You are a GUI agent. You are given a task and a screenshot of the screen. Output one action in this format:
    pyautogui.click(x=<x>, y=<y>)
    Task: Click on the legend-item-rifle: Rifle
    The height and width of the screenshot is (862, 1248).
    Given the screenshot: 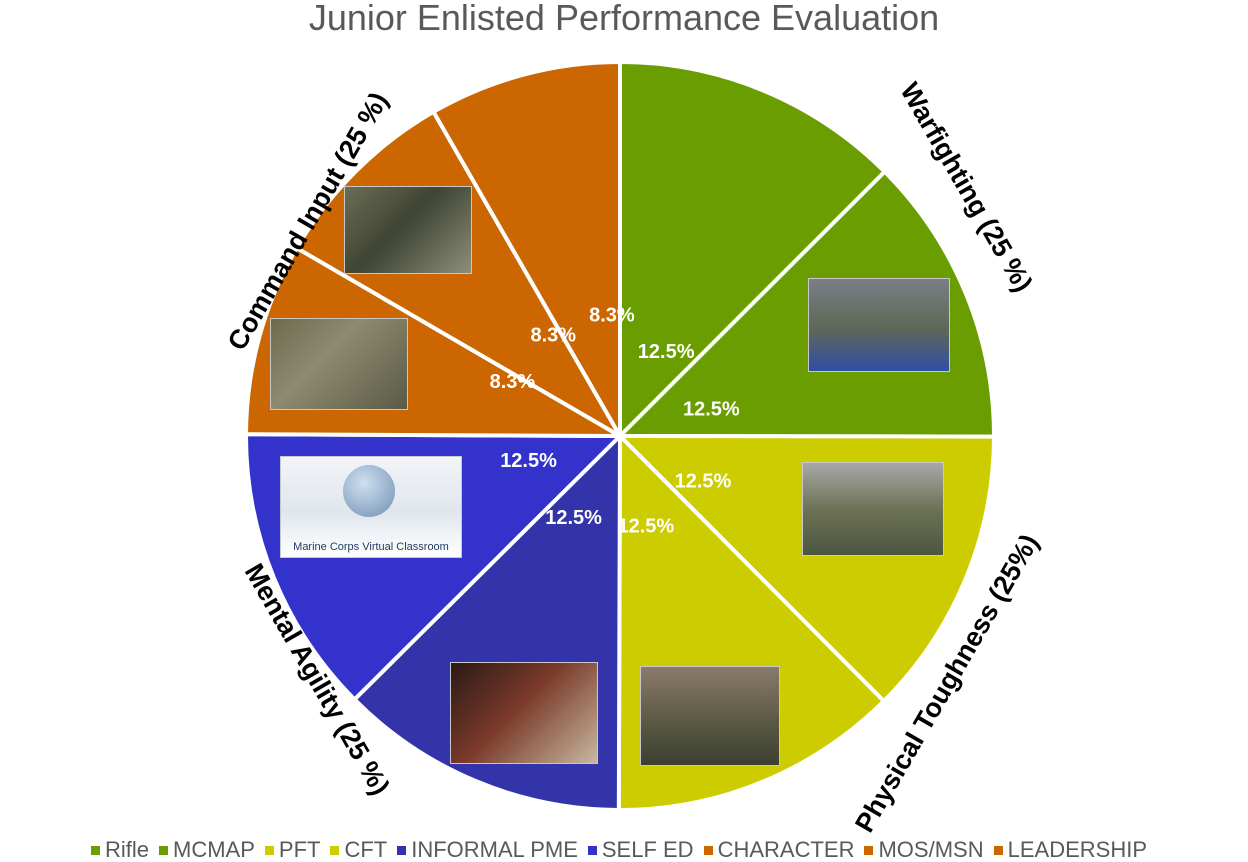 What is the action you would take?
    pyautogui.click(x=119, y=849)
    